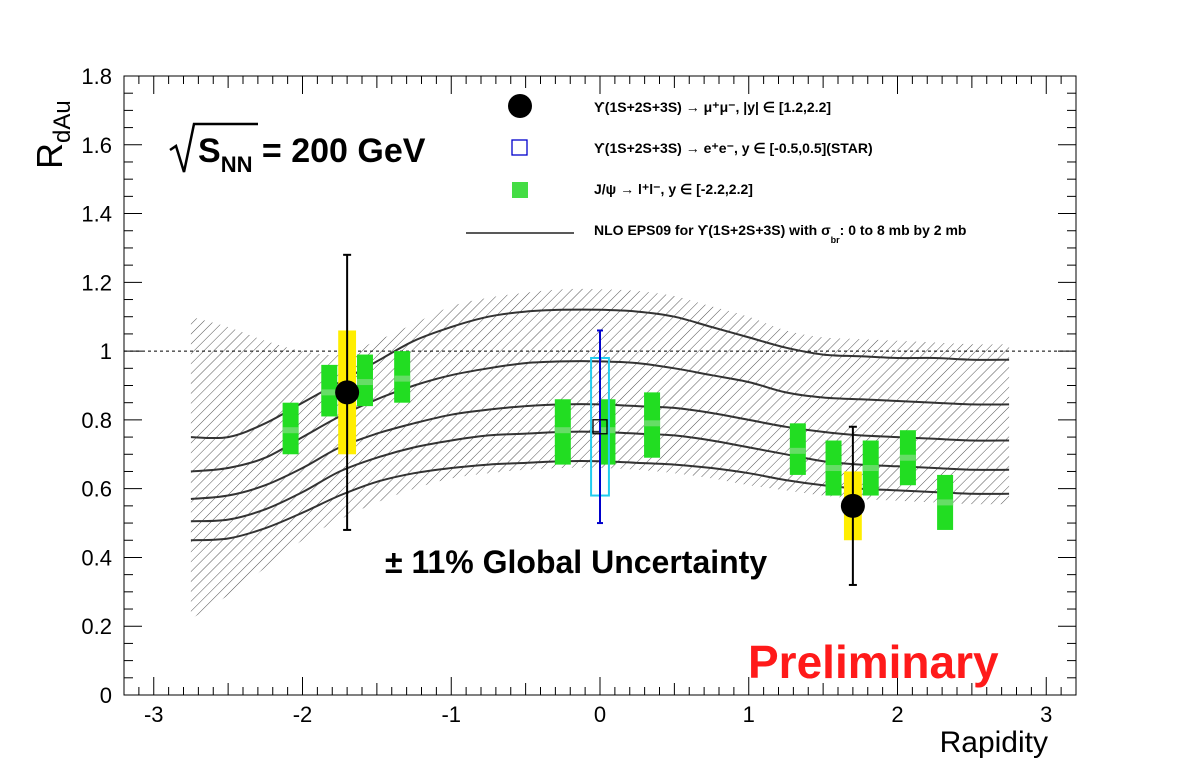 This screenshot has height=772, width=1196. Describe the element at coordinates (237, 164) in the screenshot. I see `energy-sub: NN` at that location.